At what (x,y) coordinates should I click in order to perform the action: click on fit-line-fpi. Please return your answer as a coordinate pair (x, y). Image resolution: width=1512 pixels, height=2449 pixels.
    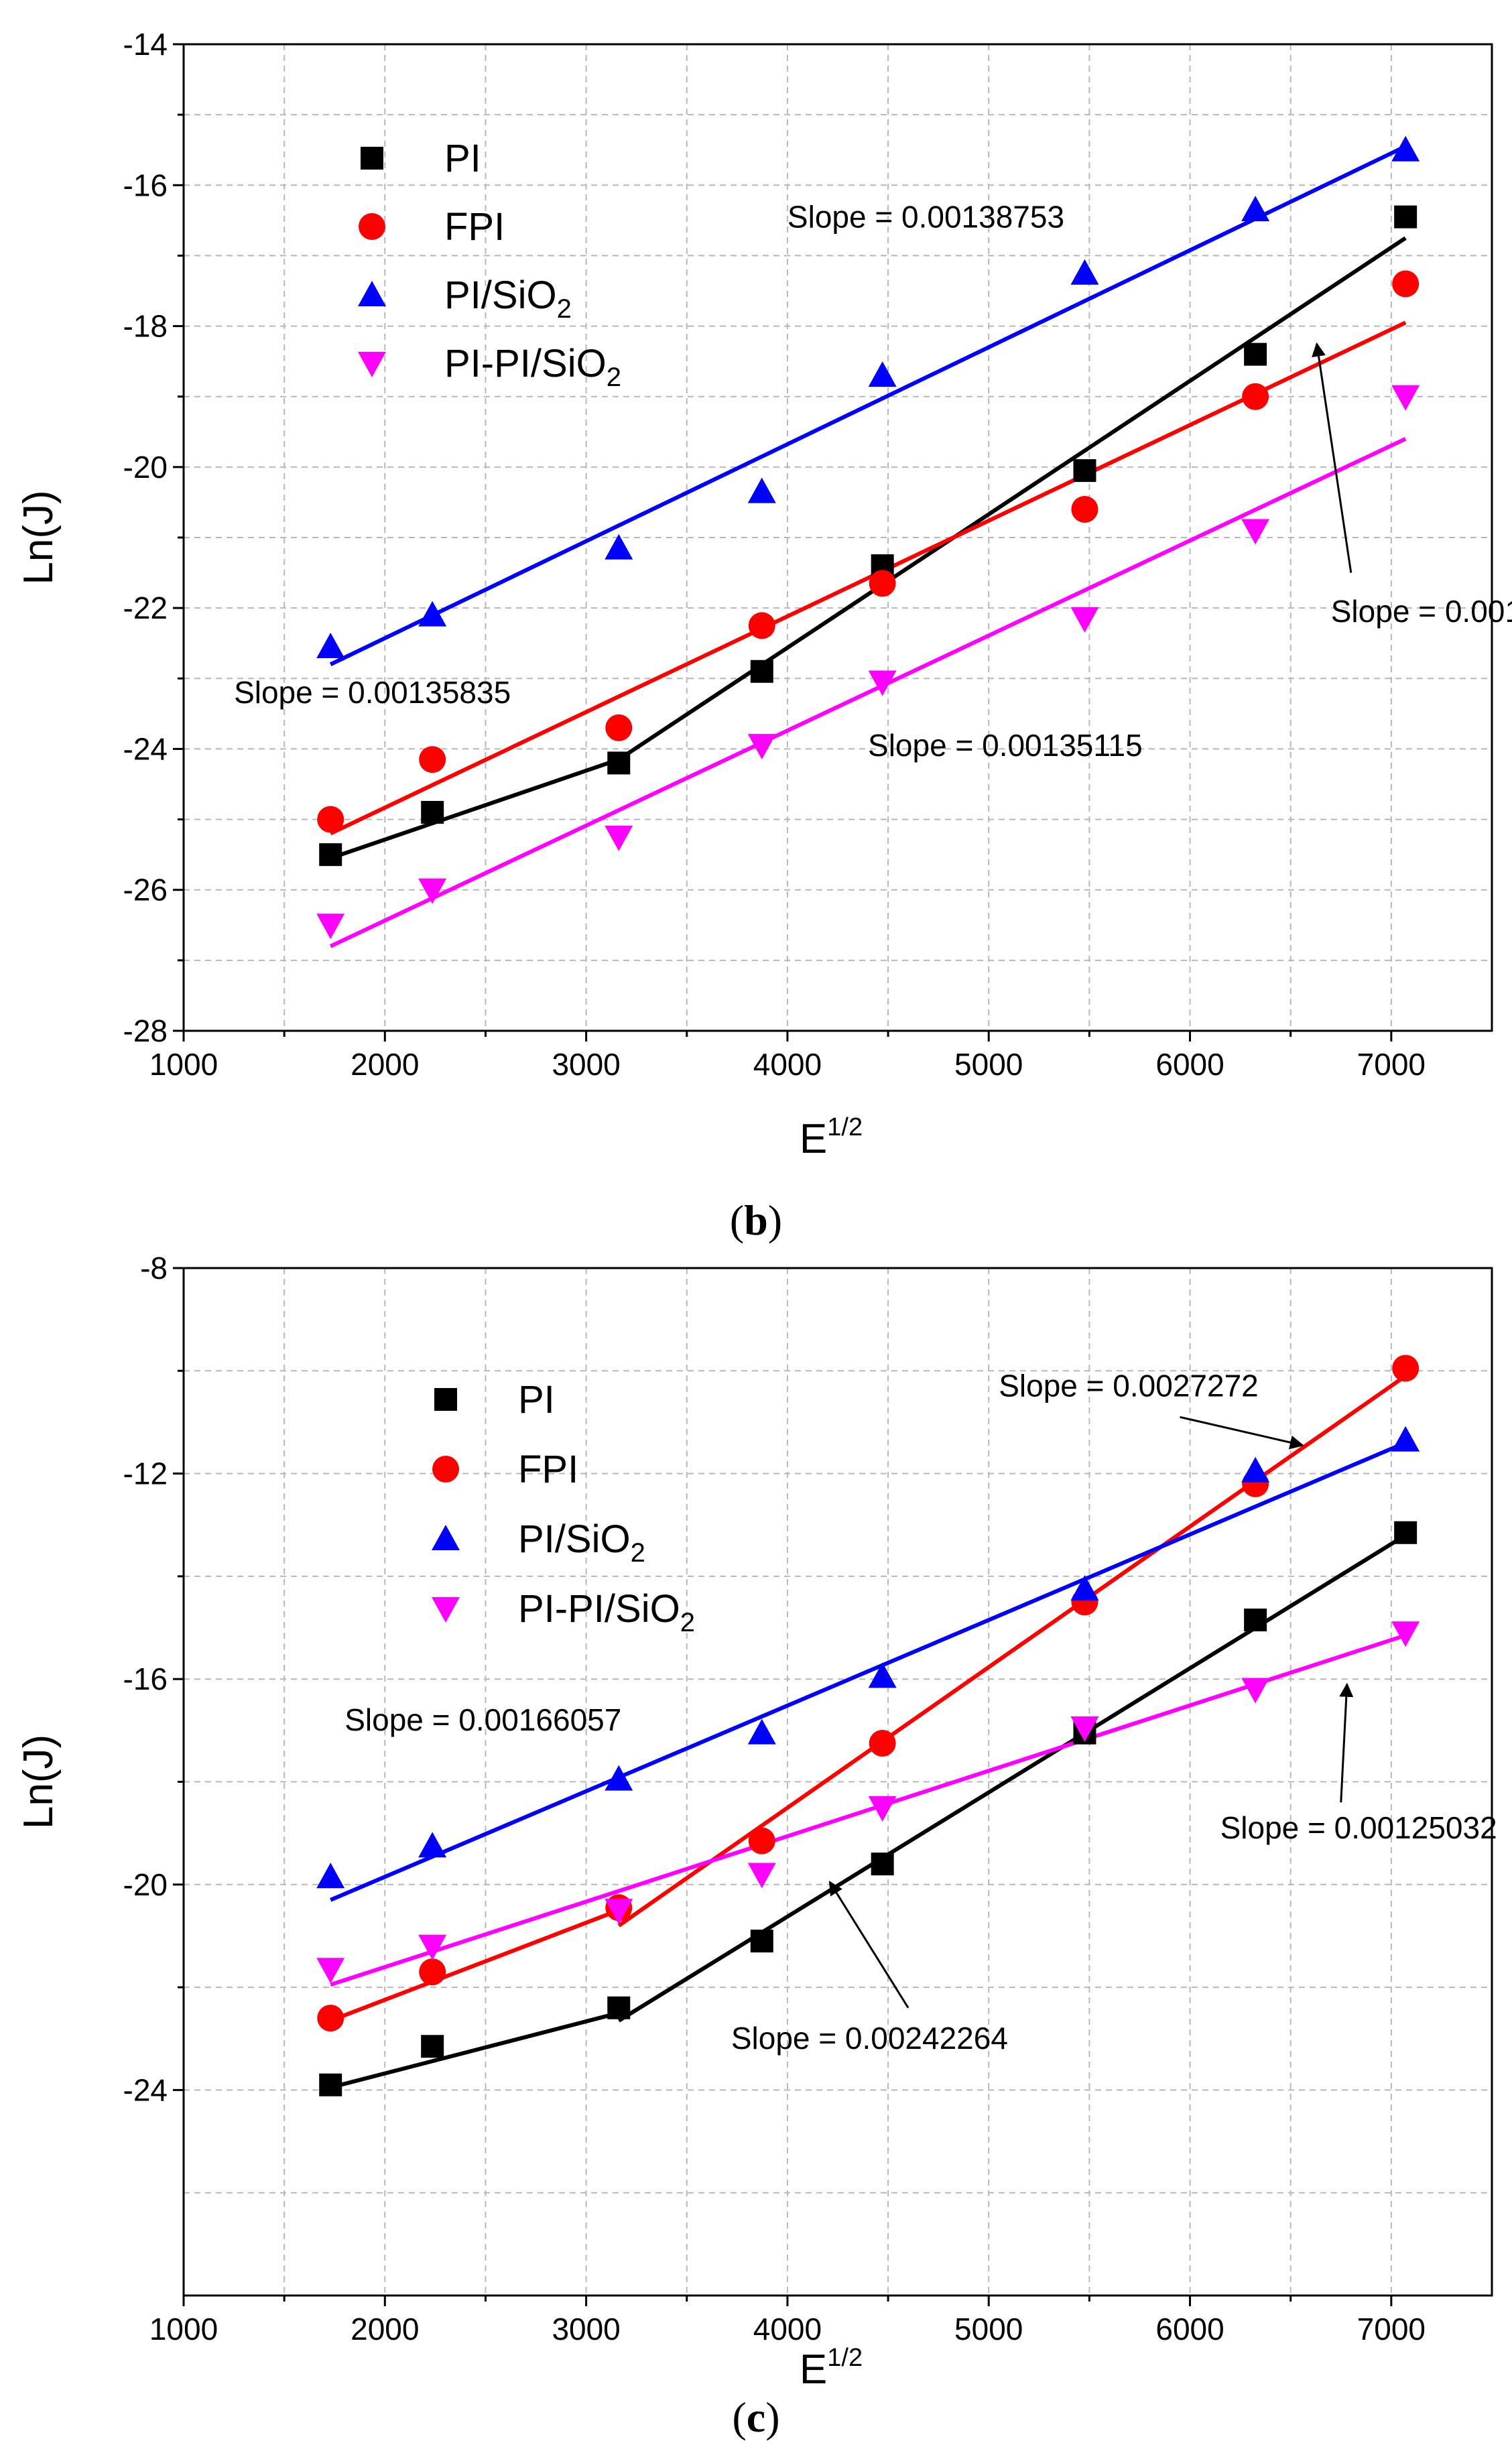
    Looking at the image, I should click on (475, 1965).